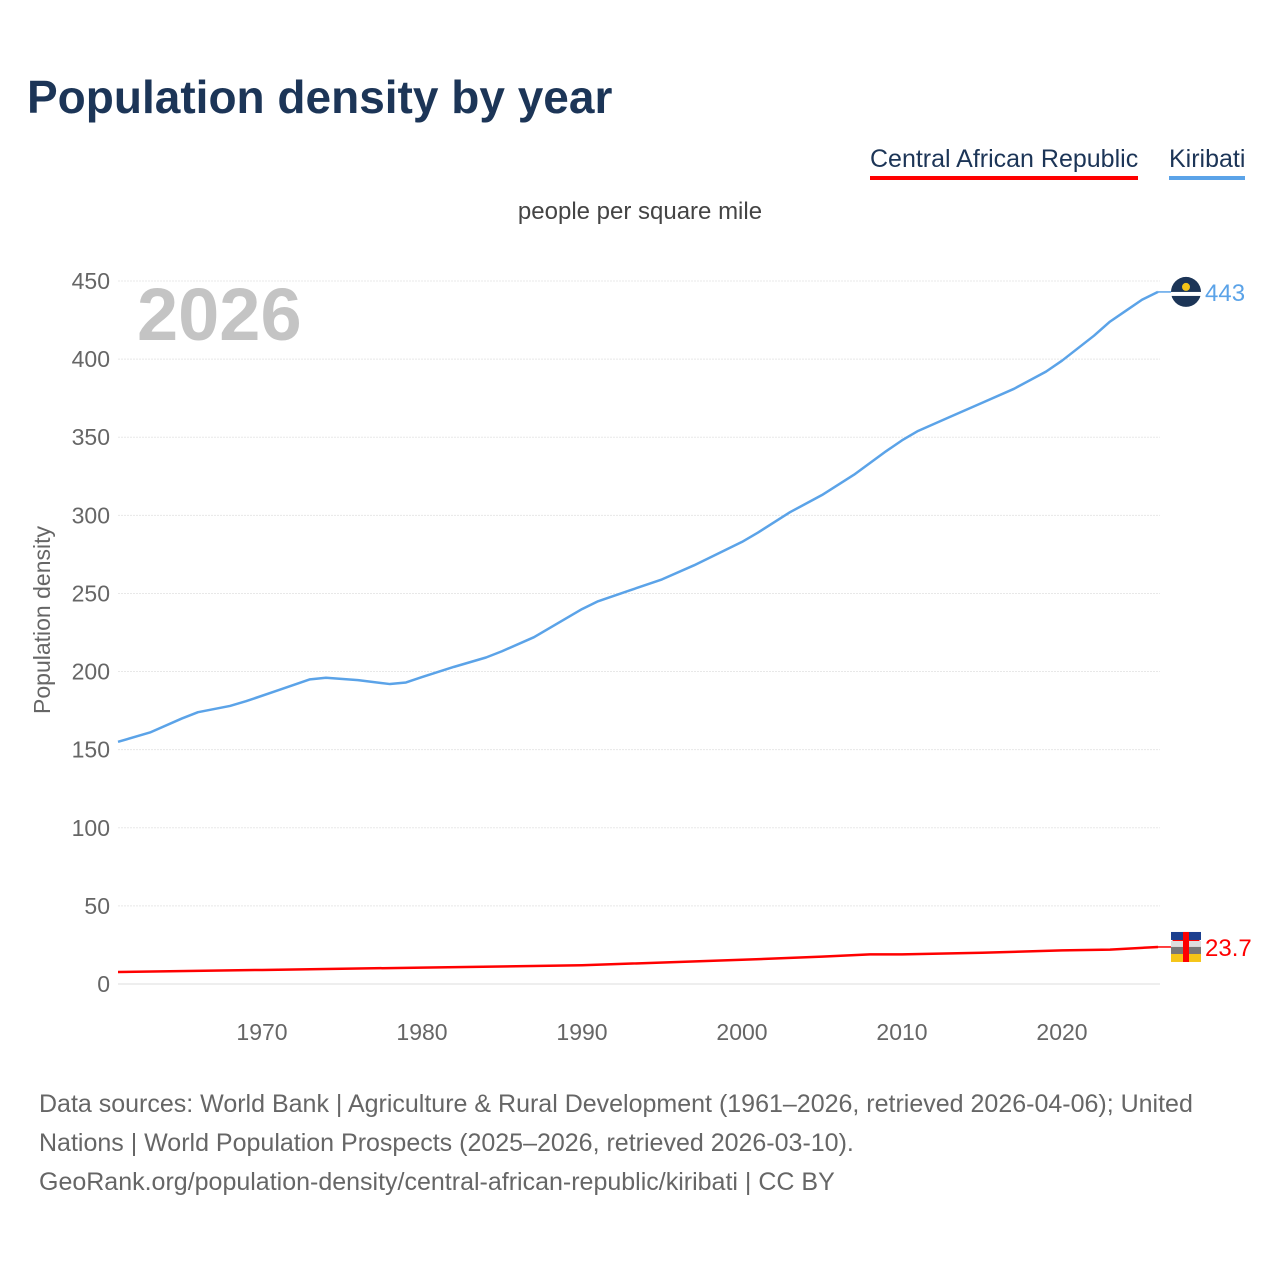 The width and height of the screenshot is (1280, 1280). Describe the element at coordinates (1004, 162) in the screenshot. I see `legend-item-central-african-republic: Central African Republic` at that location.